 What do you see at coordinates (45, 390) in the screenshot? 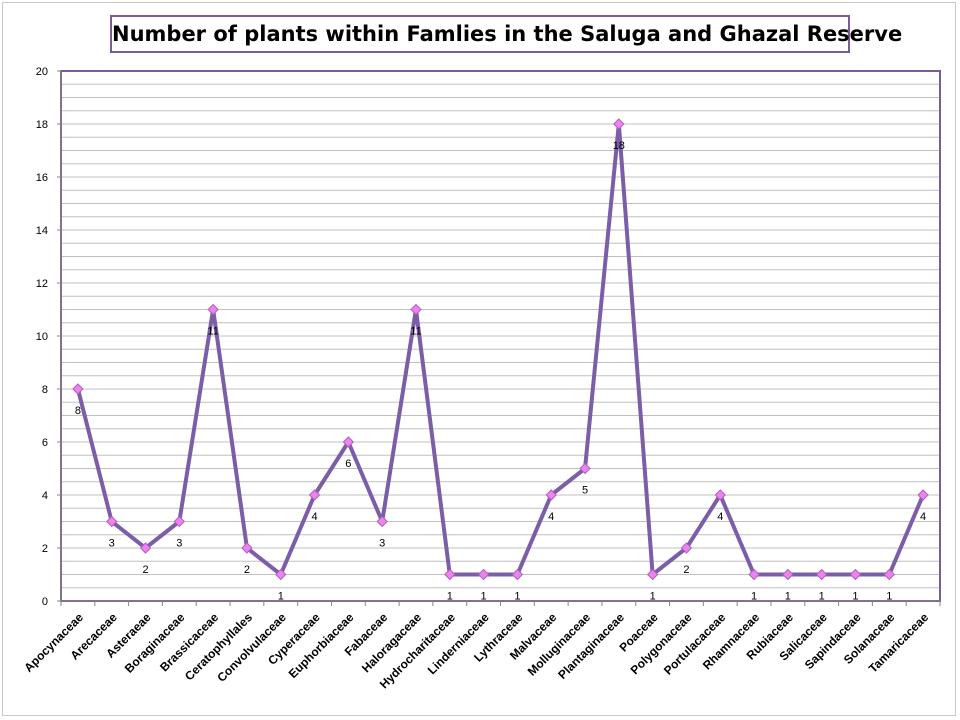
I see `y-tick-label: 8` at bounding box center [45, 390].